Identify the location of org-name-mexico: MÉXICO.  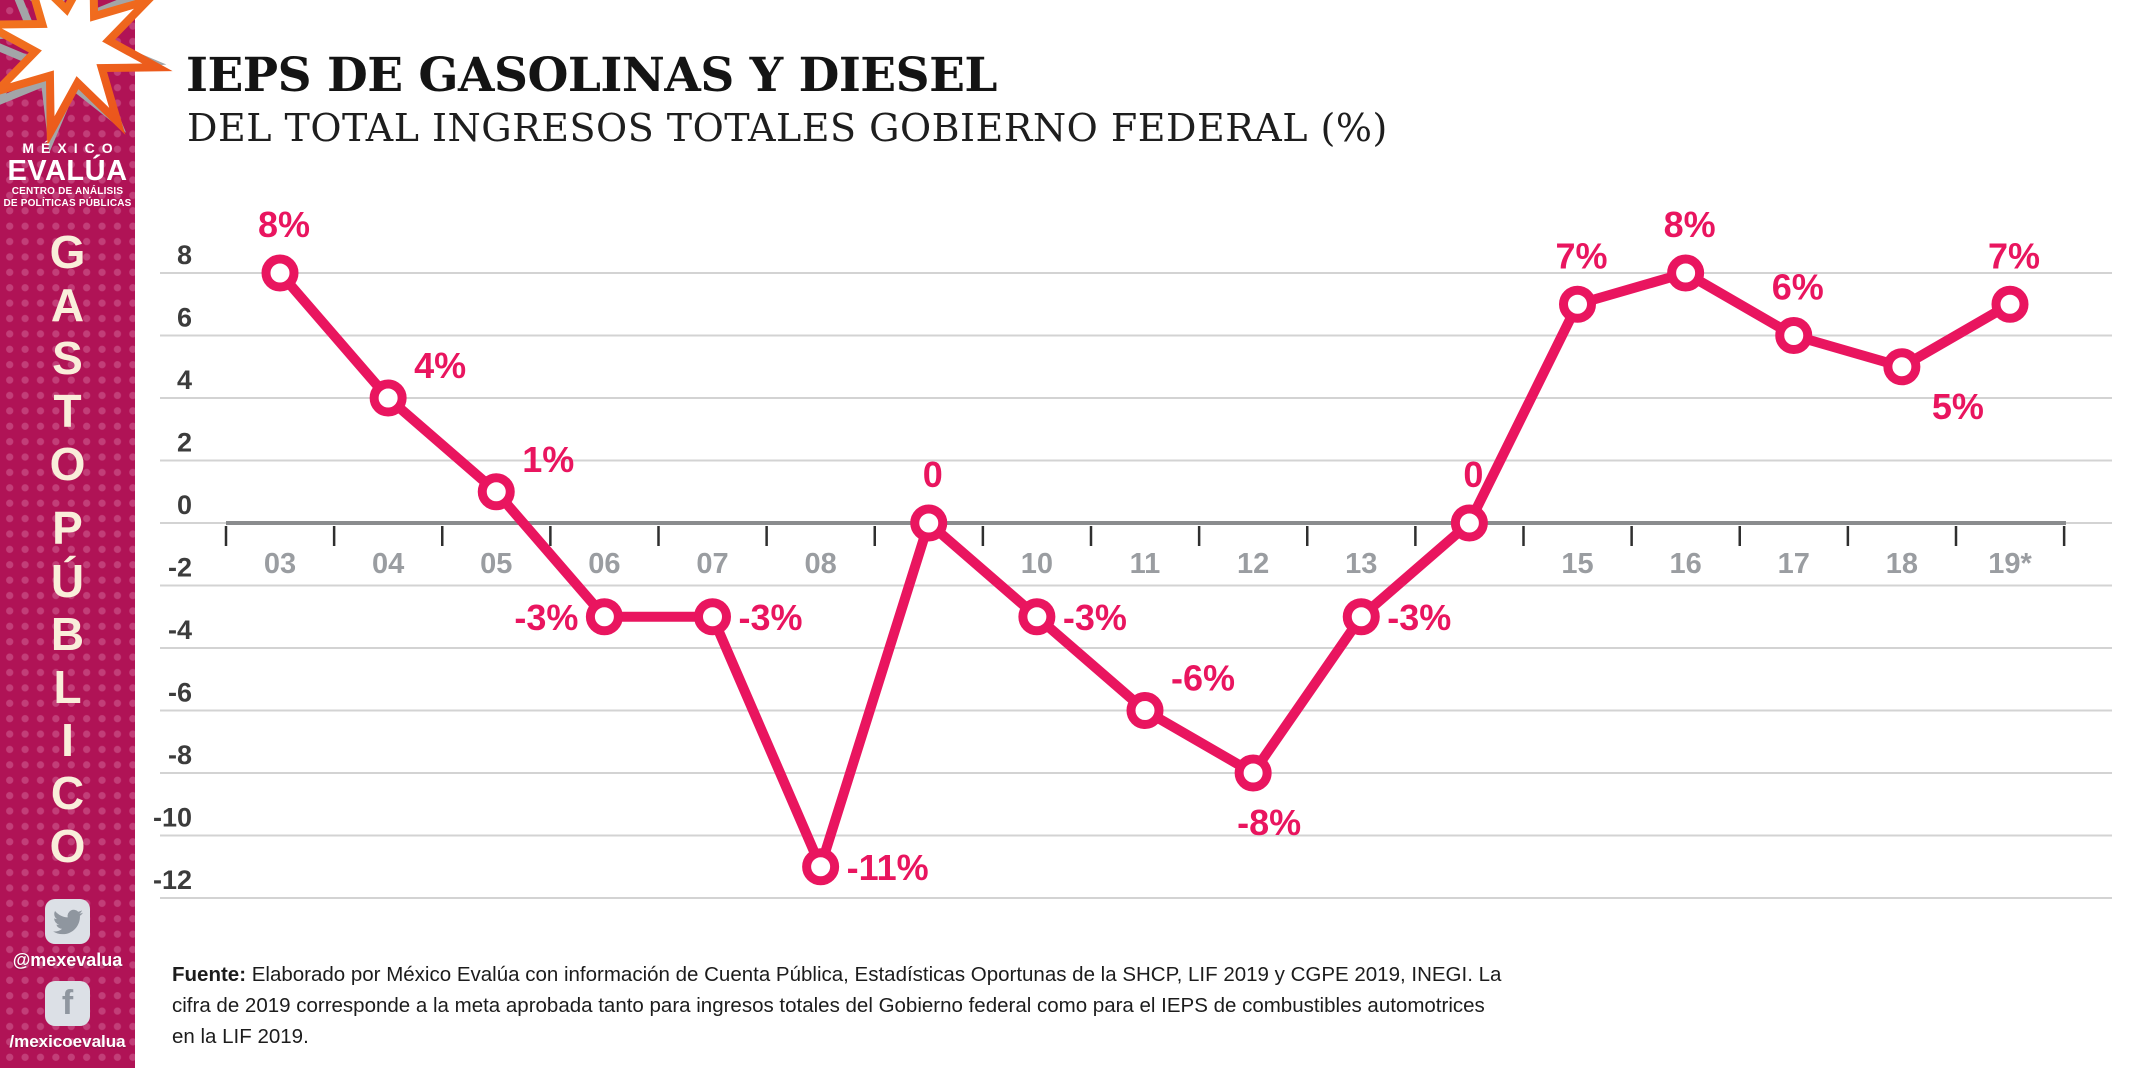
(71, 148).